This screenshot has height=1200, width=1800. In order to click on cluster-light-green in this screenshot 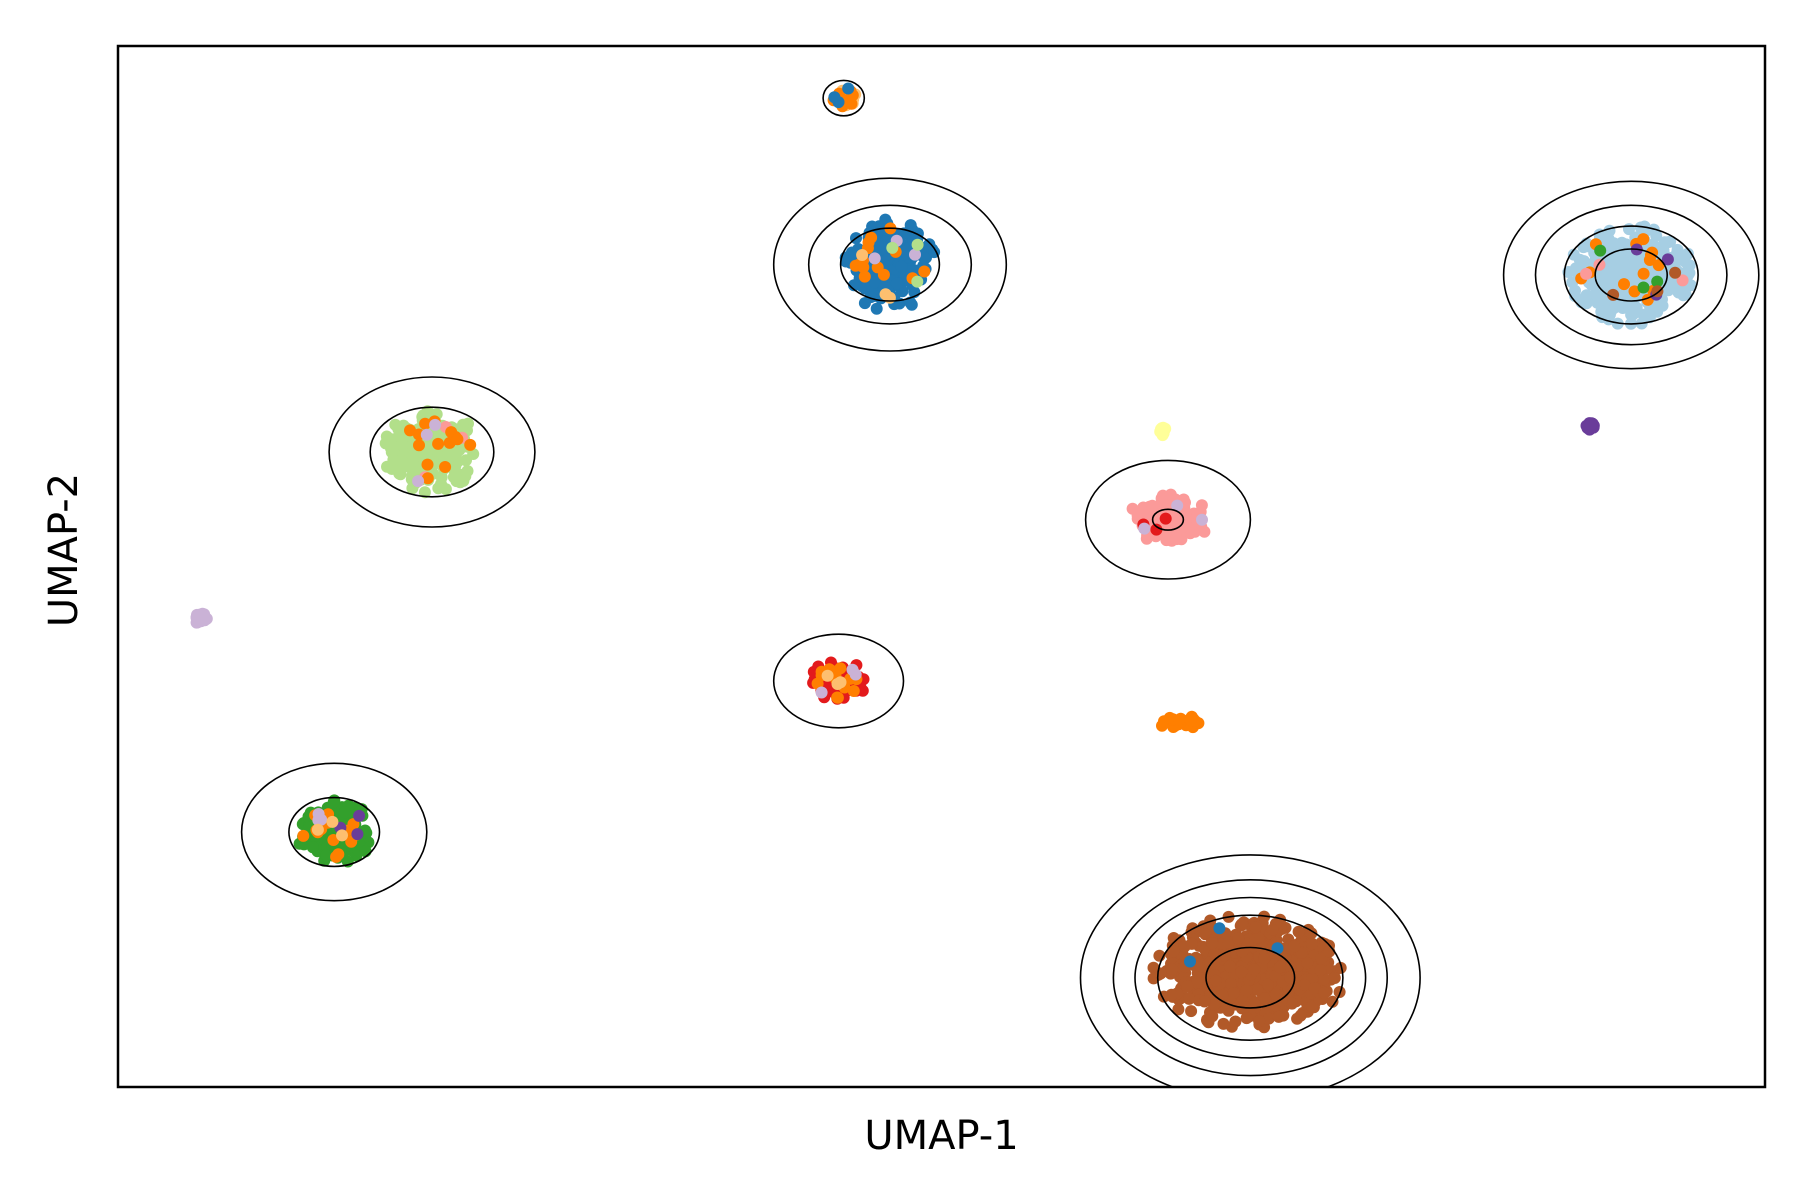, I will do `click(429, 452)`.